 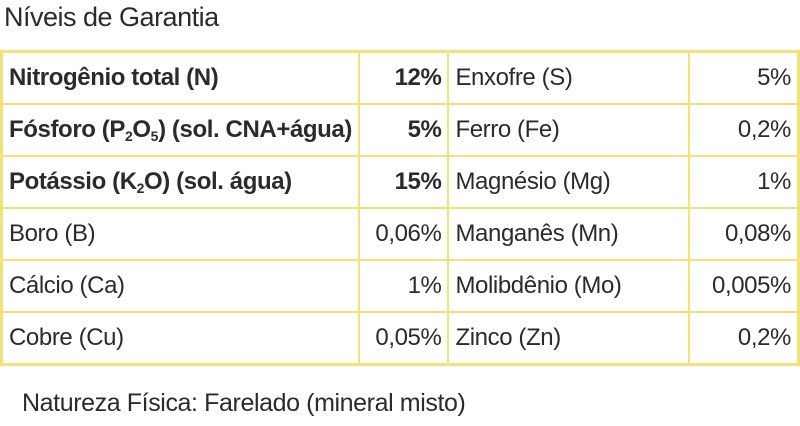 I want to click on nutrient-name: Cobre (Cu), so click(x=180, y=338).